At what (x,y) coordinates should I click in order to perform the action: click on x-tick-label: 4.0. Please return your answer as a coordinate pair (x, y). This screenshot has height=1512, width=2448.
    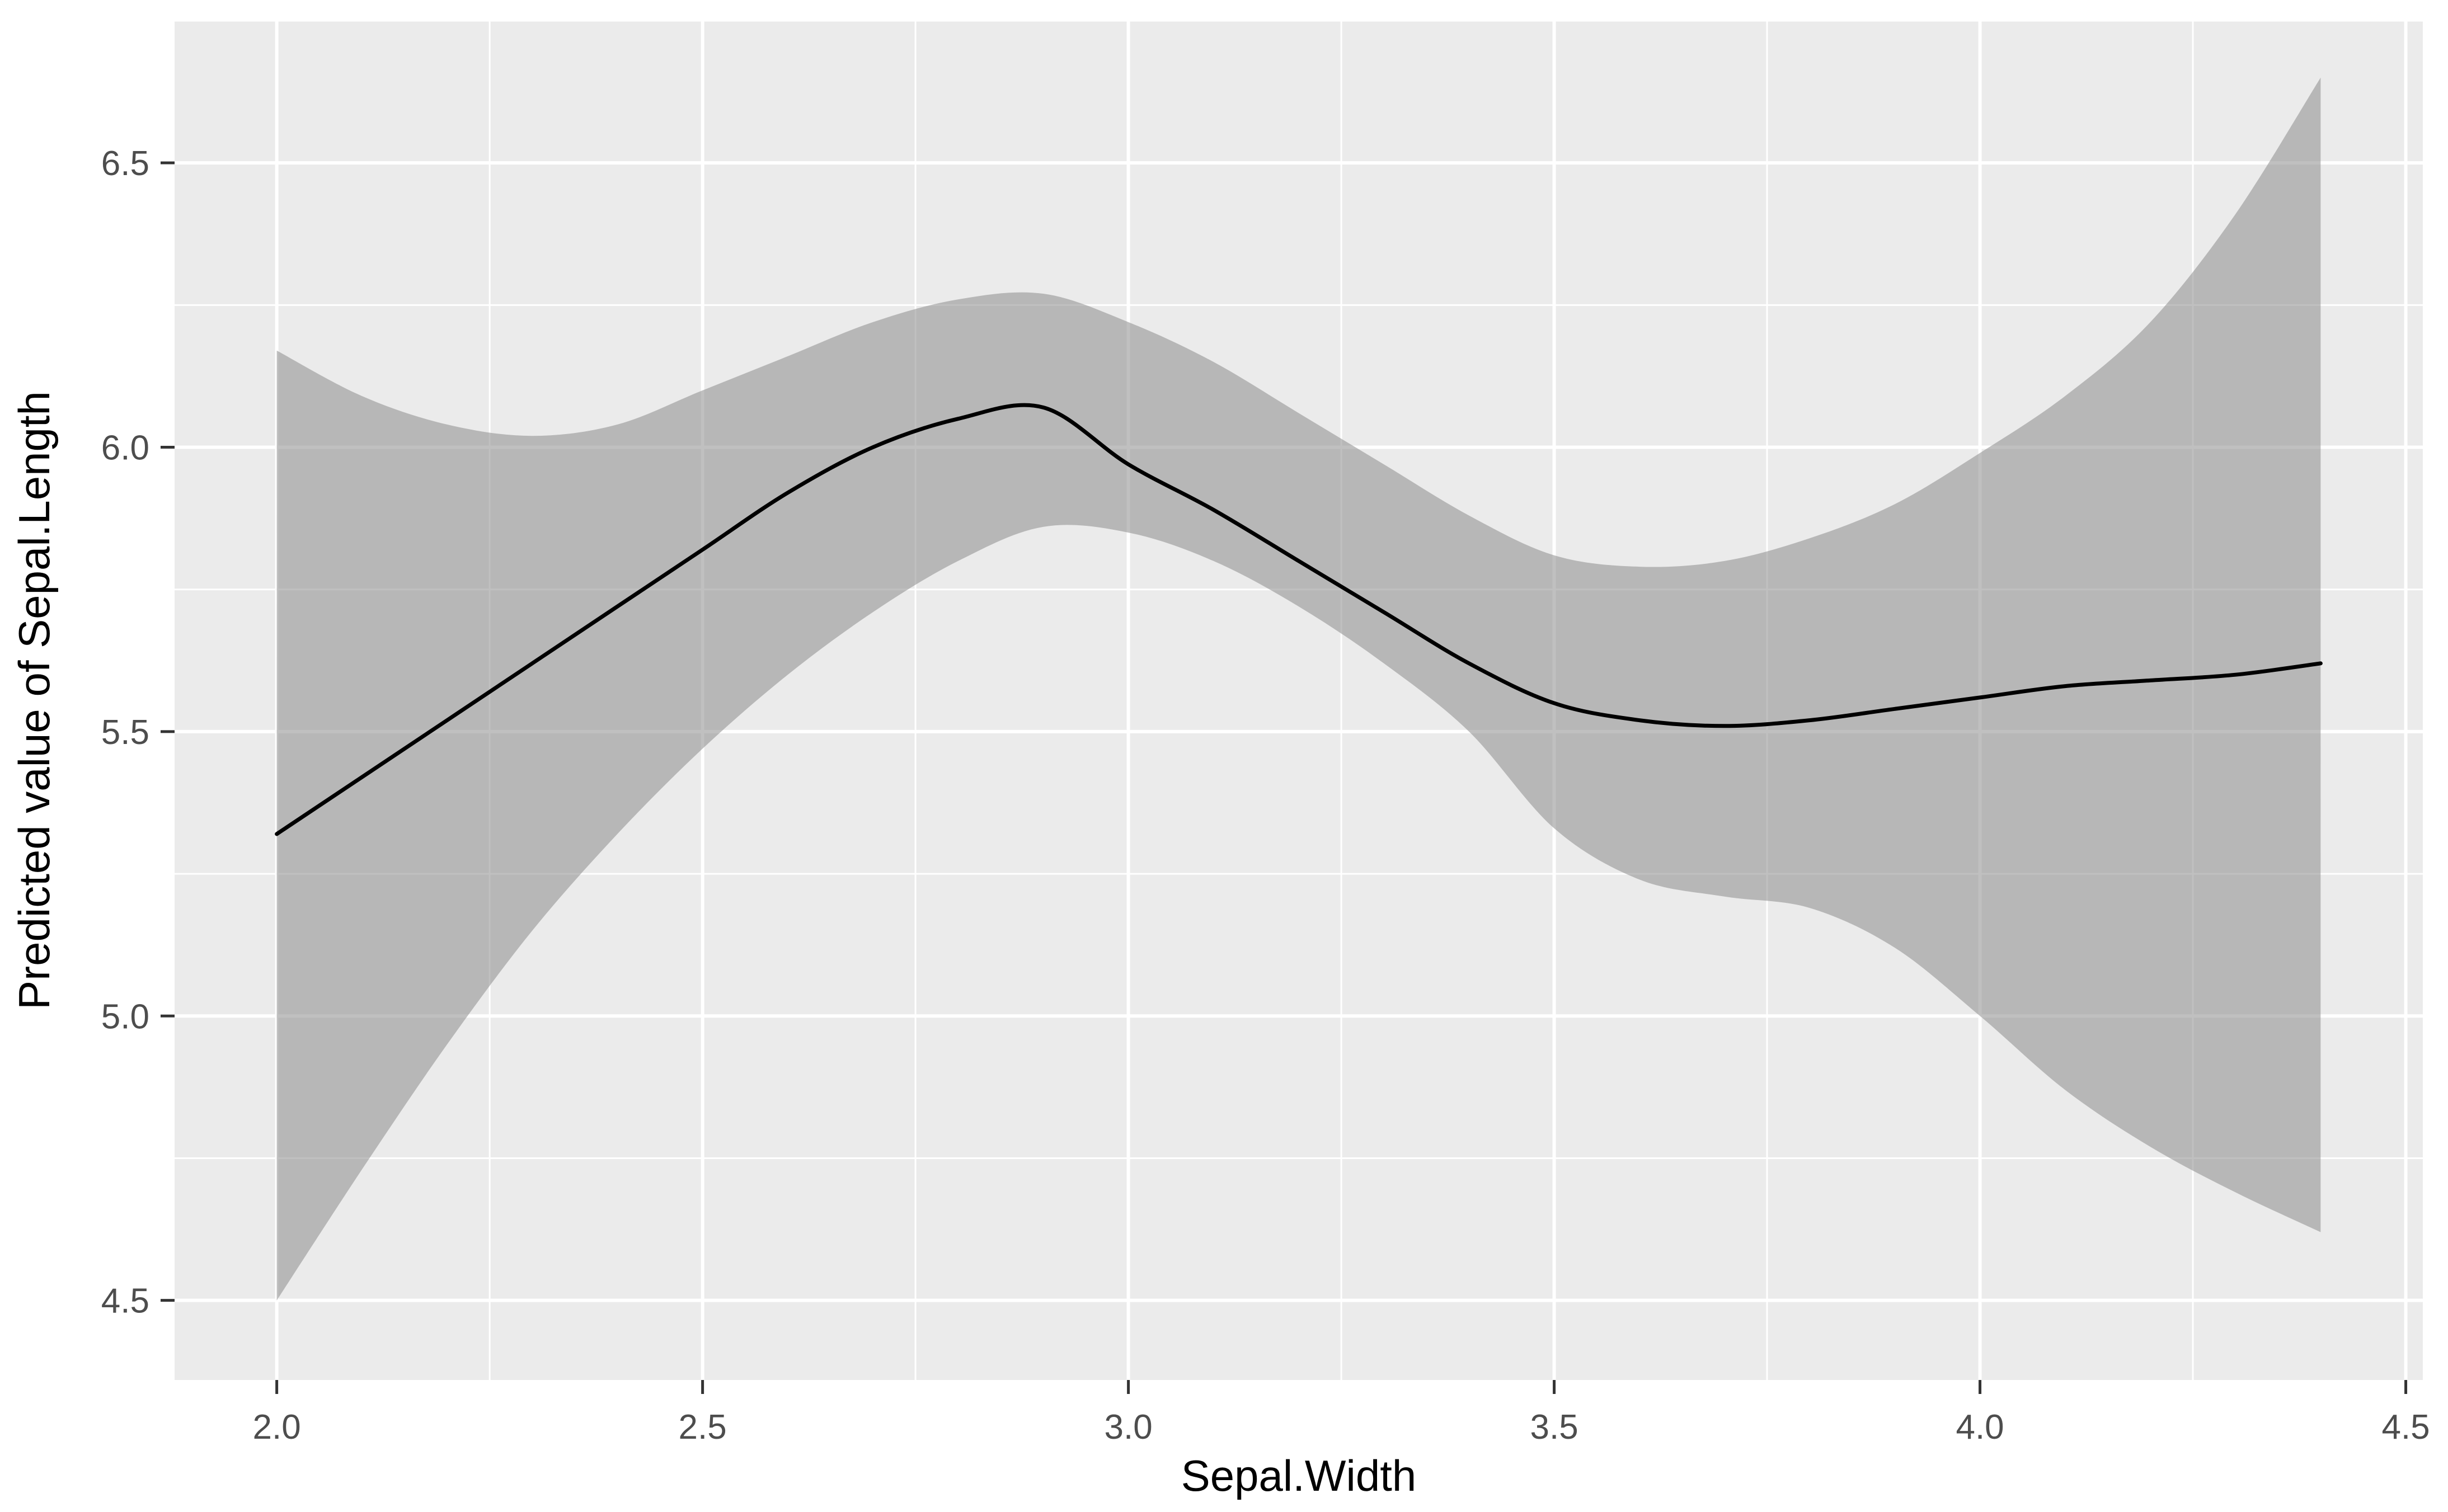
    Looking at the image, I should click on (1980, 1427).